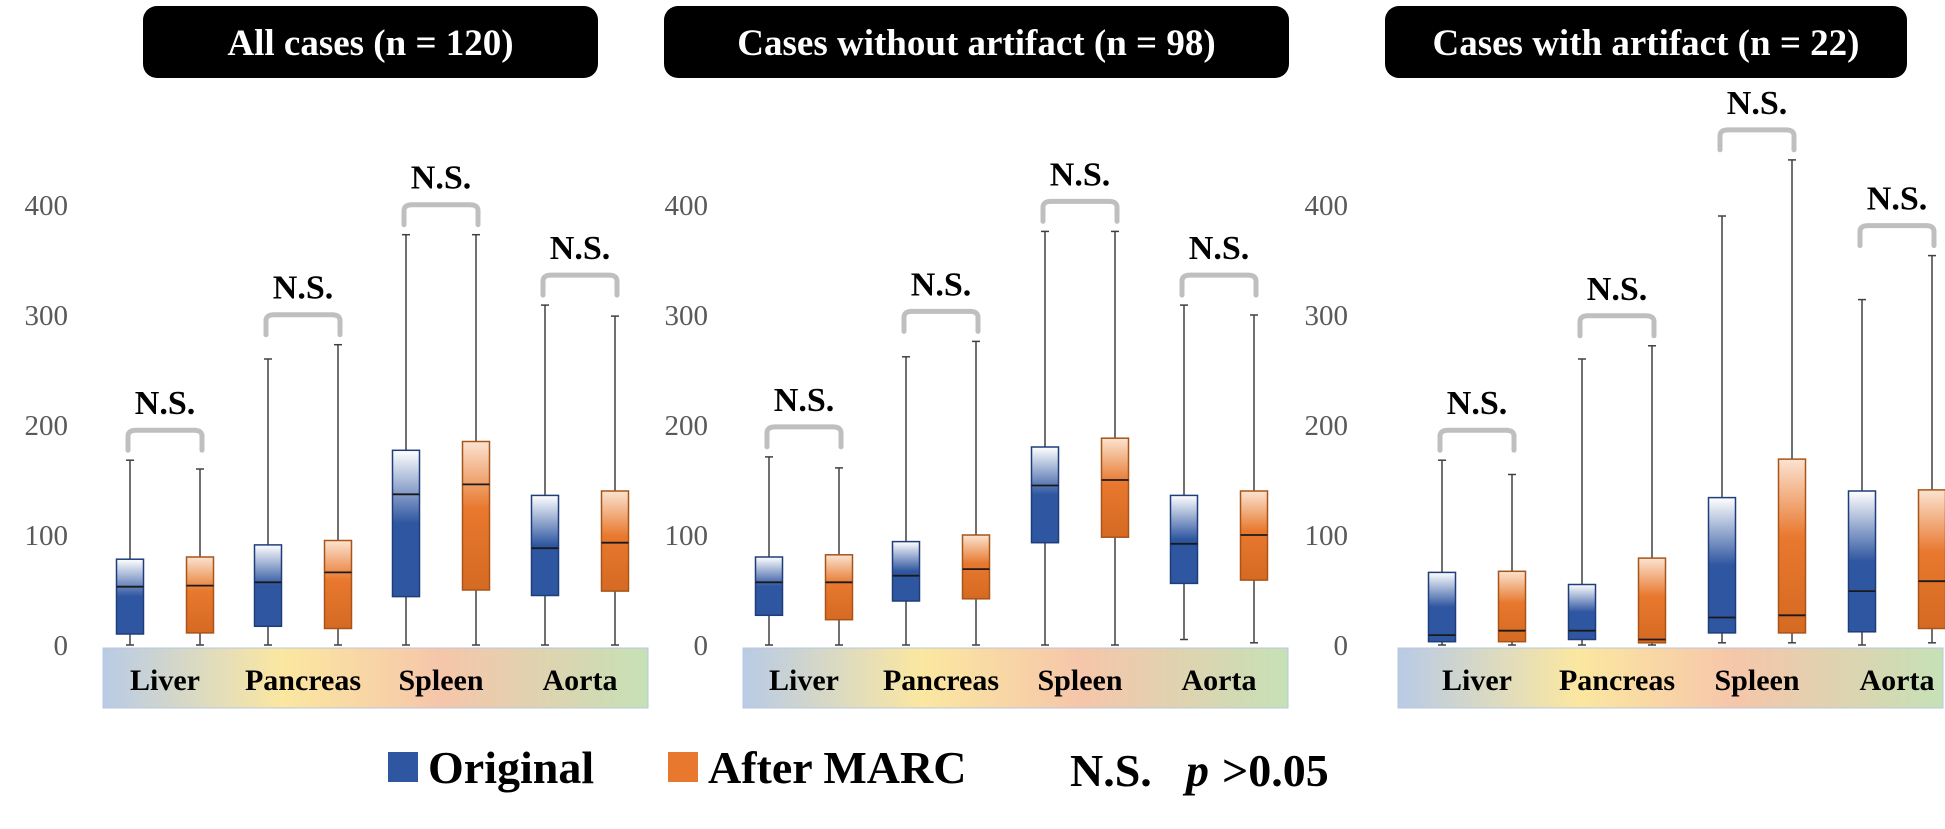 This screenshot has width=1945, height=829. What do you see at coordinates (1275, 770) in the screenshot?
I see `legend-p-threshold: >0.05` at bounding box center [1275, 770].